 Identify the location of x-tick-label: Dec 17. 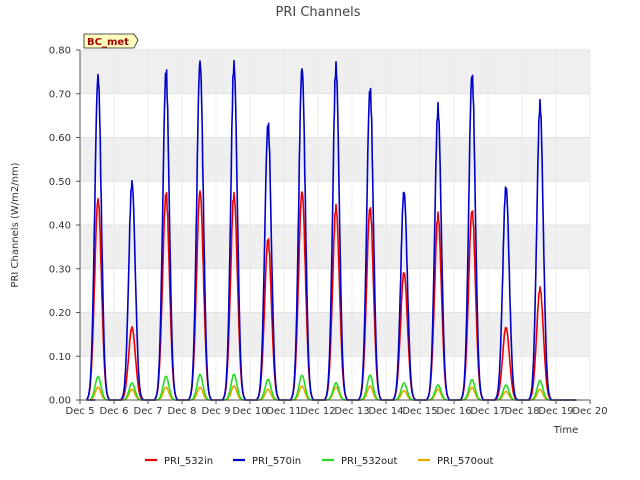
(487, 411).